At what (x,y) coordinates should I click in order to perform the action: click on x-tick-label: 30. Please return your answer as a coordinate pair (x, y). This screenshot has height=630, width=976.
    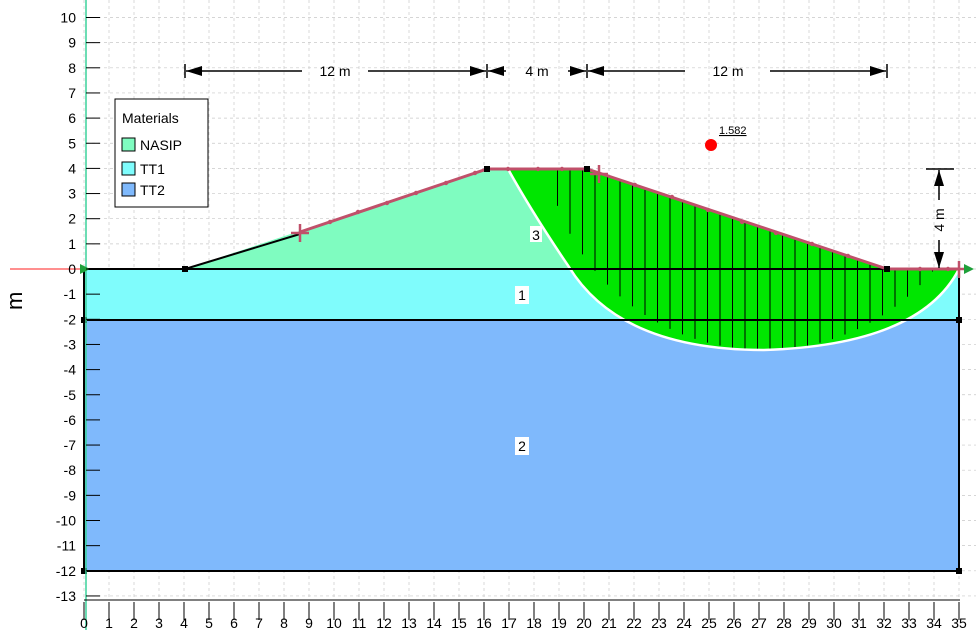
    Looking at the image, I should click on (834, 622).